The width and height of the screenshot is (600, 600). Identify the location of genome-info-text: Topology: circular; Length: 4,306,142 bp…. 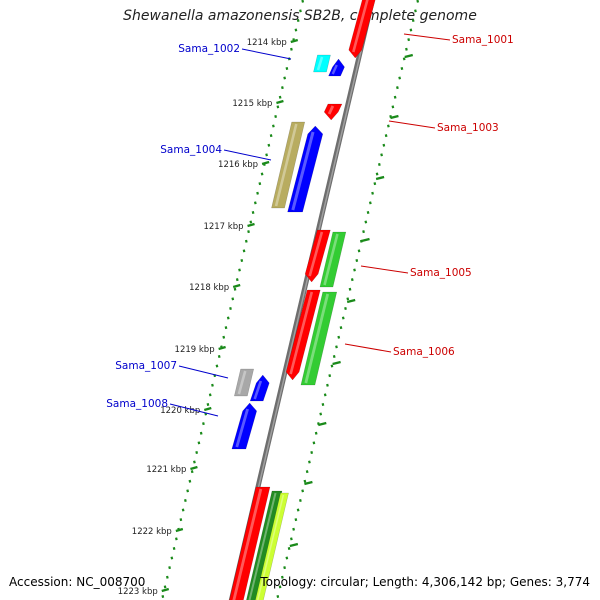
(425, 582).